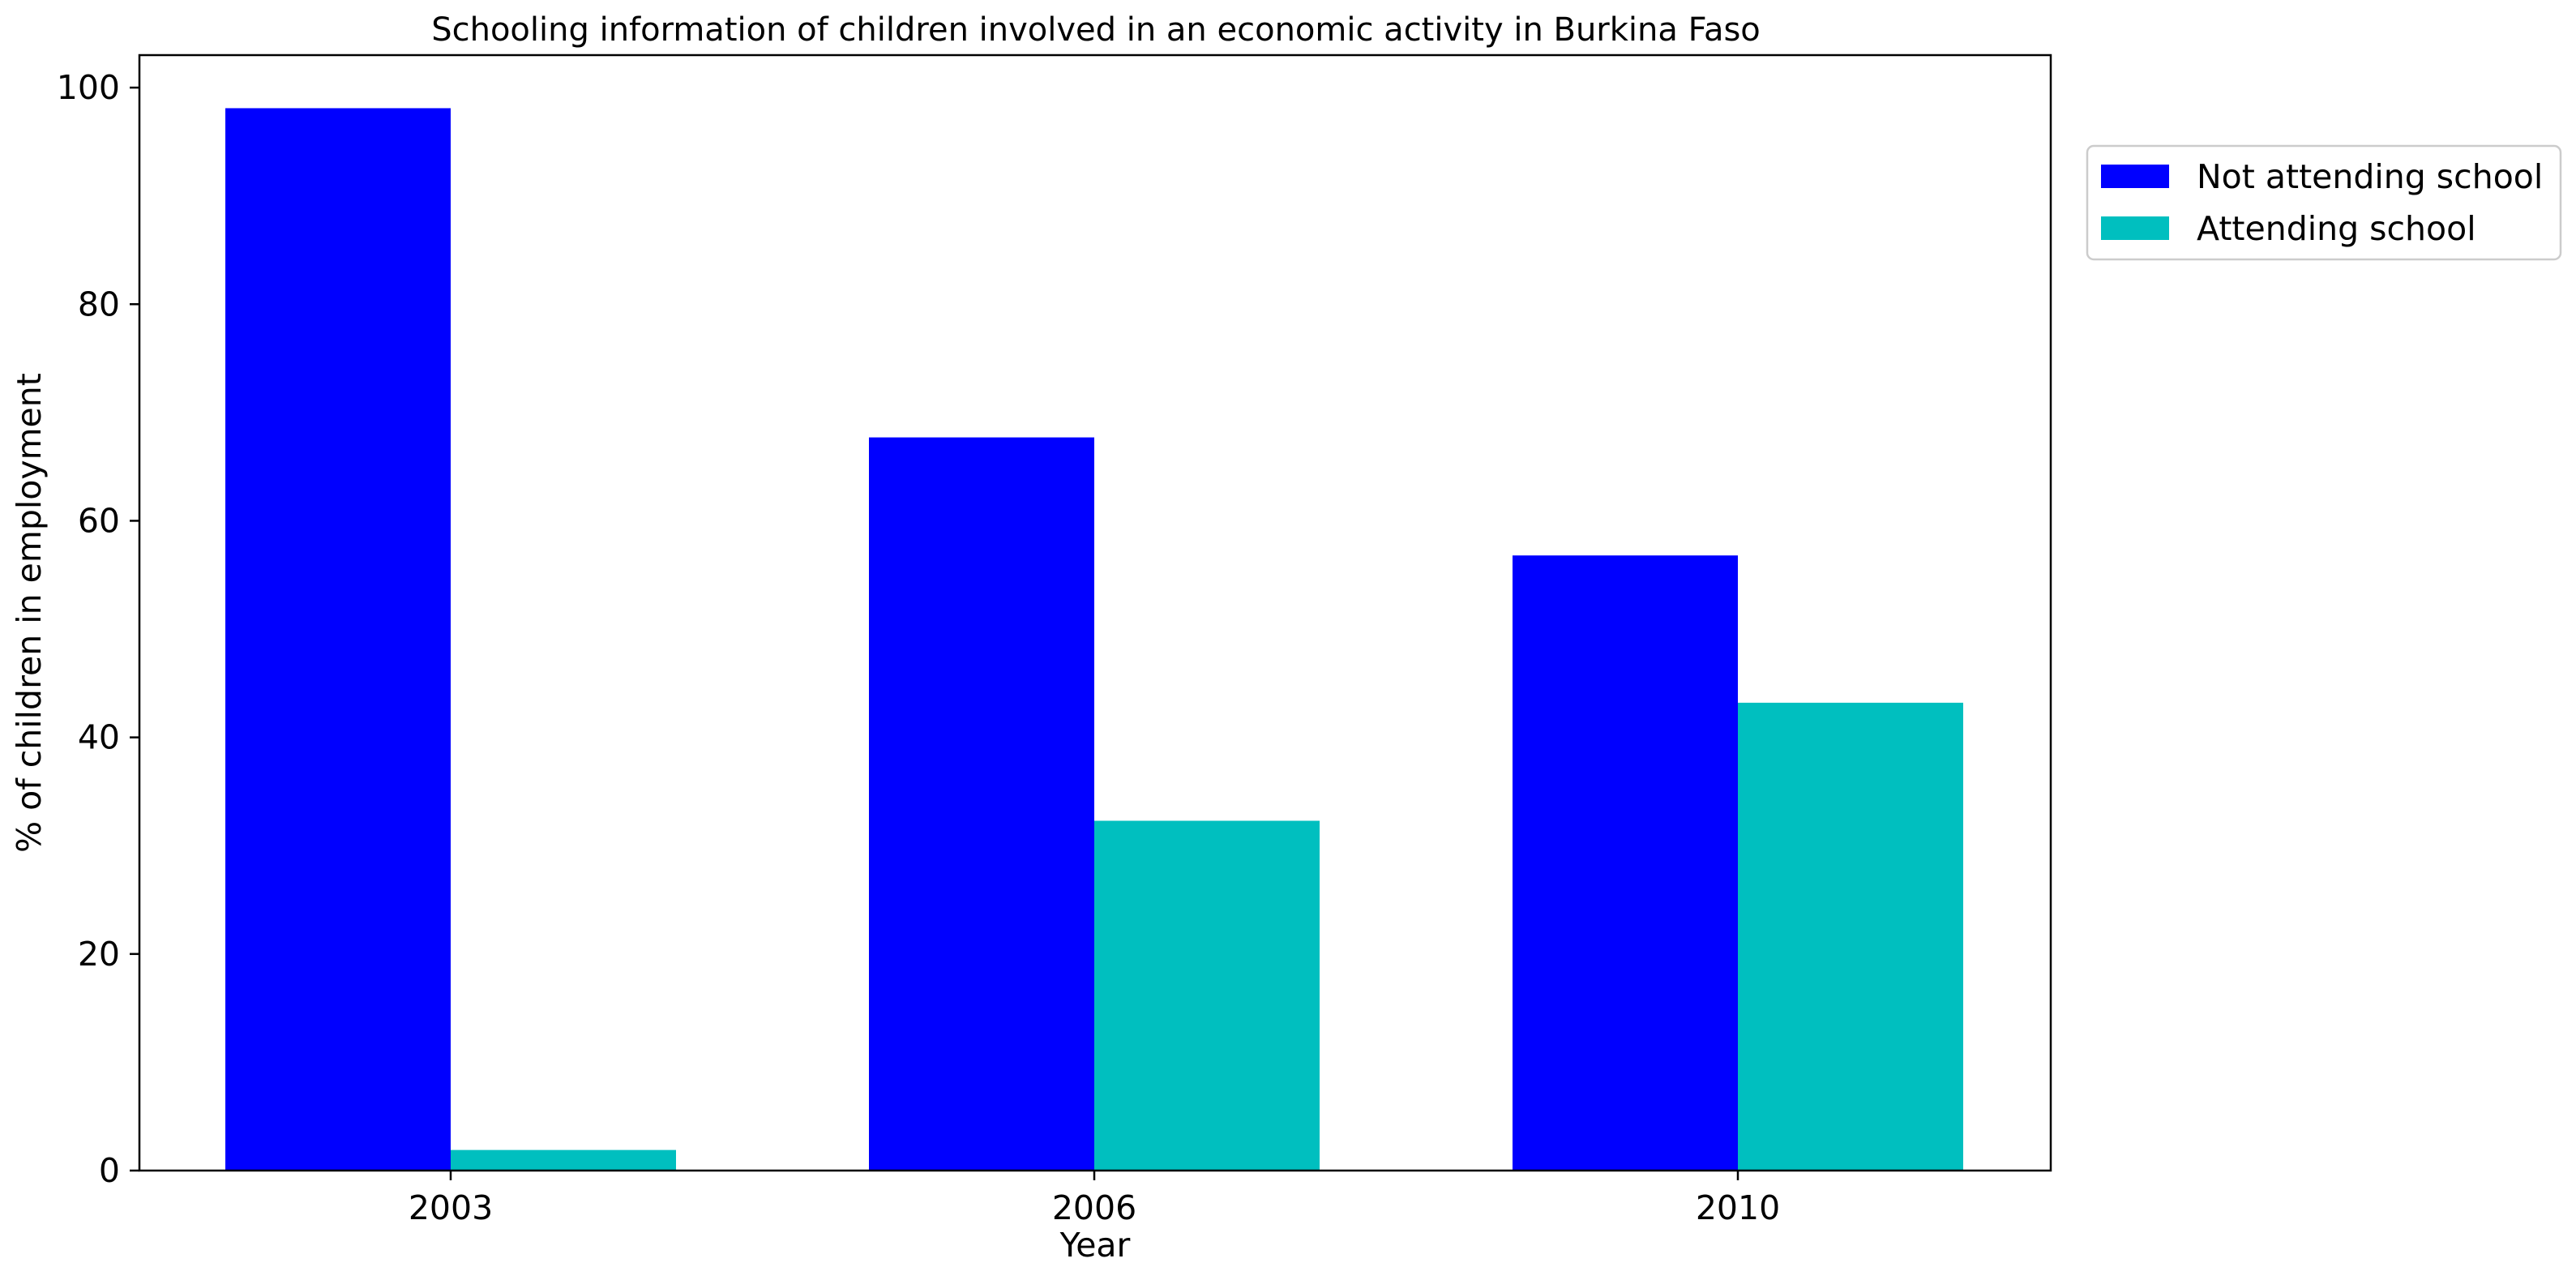 This screenshot has height=1280, width=2576. I want to click on legend-label-attending: Attending school, so click(2336, 229).